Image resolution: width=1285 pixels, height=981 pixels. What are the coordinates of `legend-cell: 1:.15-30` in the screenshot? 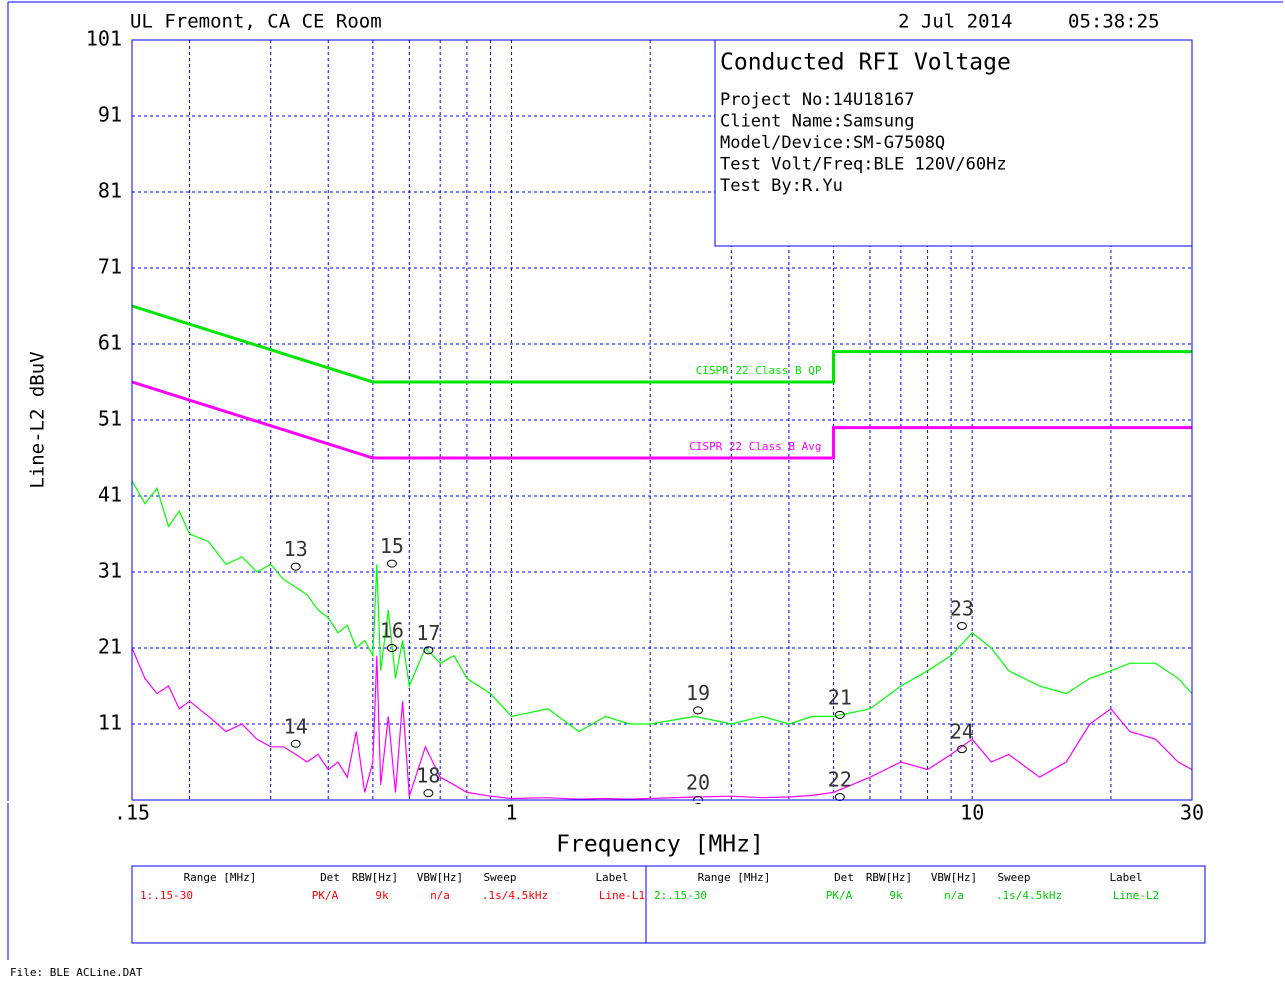 It's located at (166, 895).